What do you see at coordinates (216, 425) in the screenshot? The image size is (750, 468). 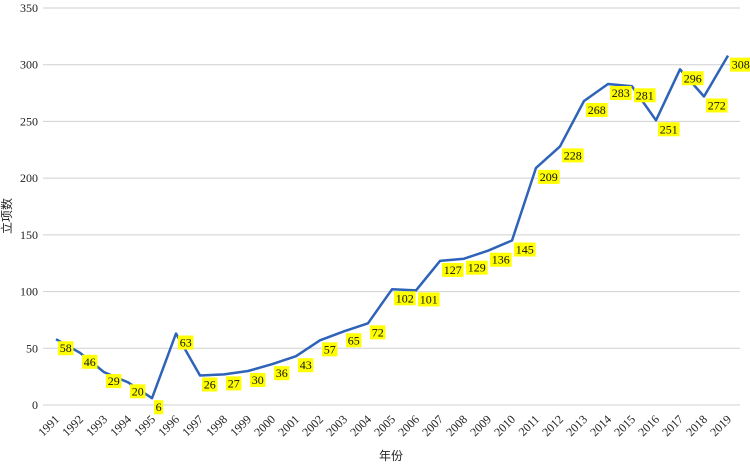 I see `x-tick-label: 1998` at bounding box center [216, 425].